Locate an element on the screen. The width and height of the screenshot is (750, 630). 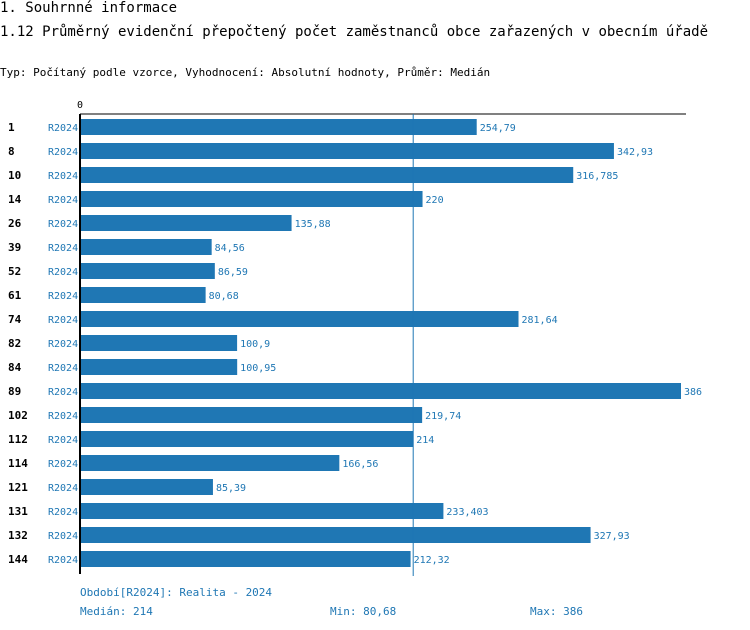
value-label: 233,403 is located at coordinates (467, 512).